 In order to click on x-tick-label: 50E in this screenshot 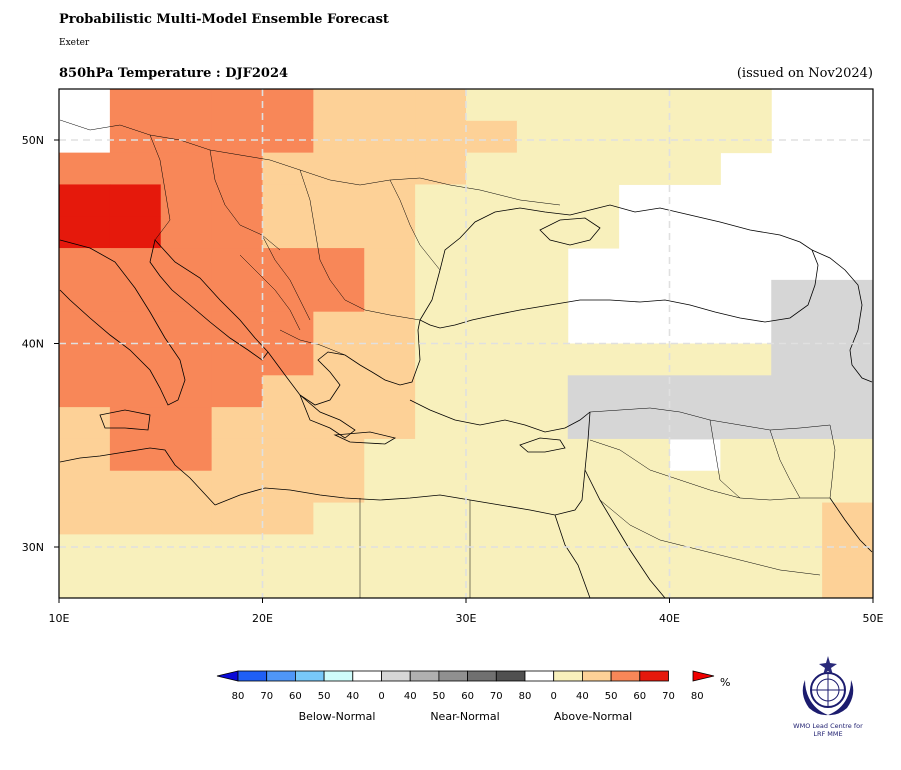, I will do `click(873, 618)`.